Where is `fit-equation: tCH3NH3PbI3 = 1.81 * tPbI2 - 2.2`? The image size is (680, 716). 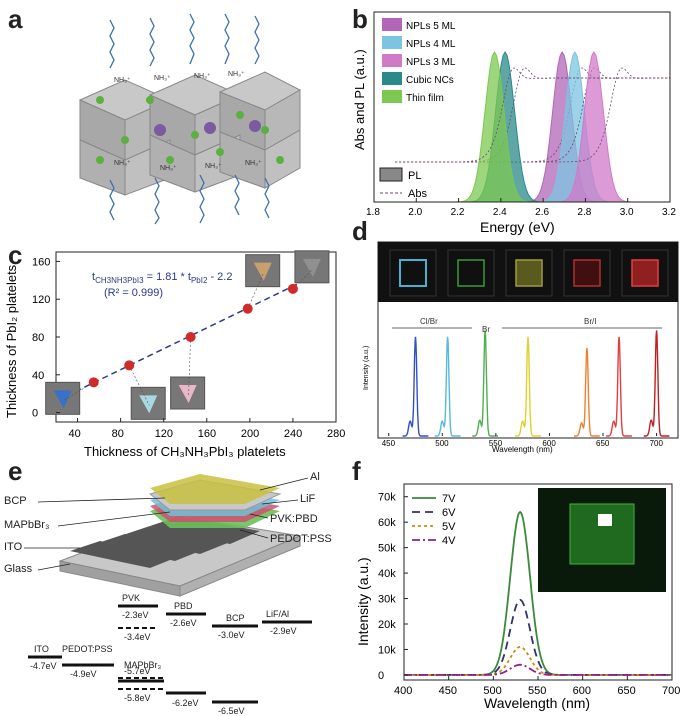
fit-equation: tCH3NH3PbI3 = 1.81 * tPbI2 - 2.2 is located at coordinates (162, 278).